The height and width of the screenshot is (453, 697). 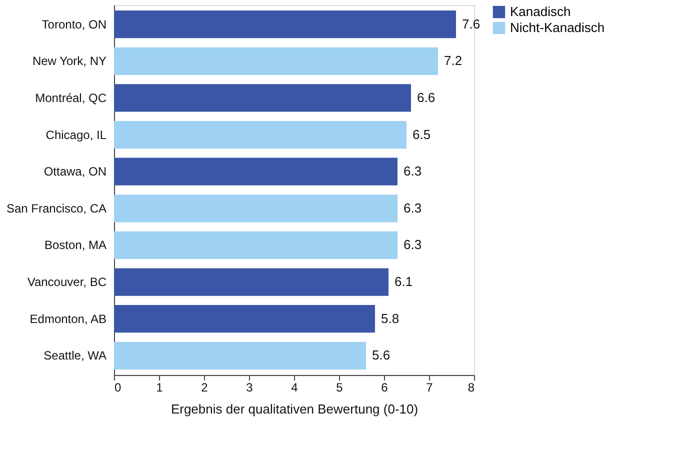 I want to click on data-label: 5.6, so click(x=381, y=355).